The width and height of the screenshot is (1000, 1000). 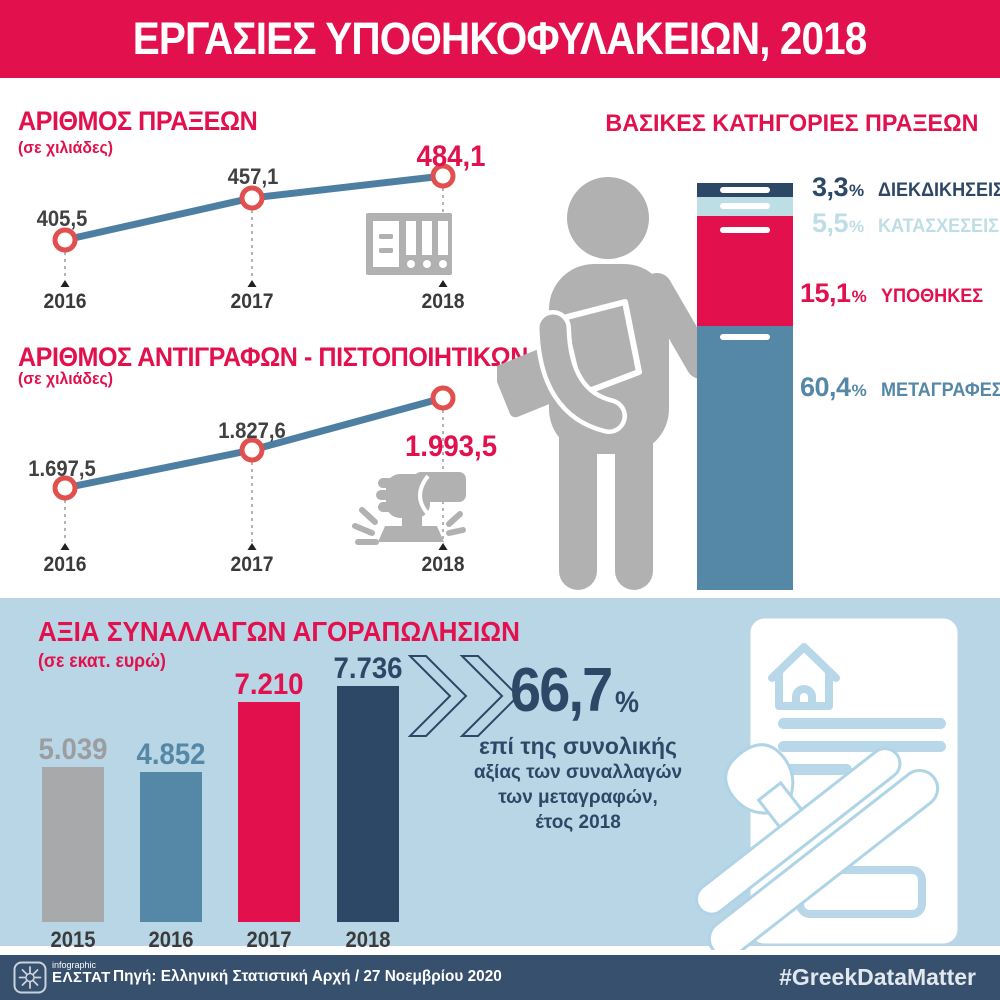 I want to click on bar-value: 7.736, so click(x=368, y=668).